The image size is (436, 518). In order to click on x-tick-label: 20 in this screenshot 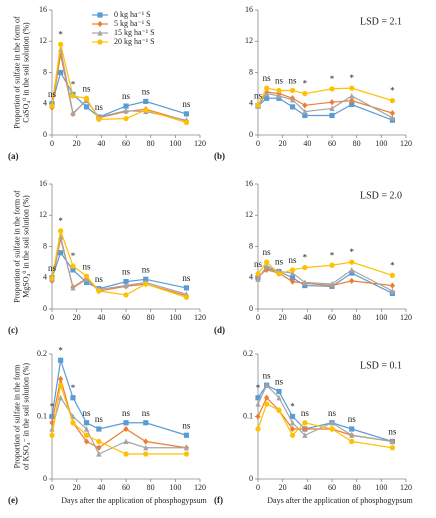, I will do `click(77, 143)`.